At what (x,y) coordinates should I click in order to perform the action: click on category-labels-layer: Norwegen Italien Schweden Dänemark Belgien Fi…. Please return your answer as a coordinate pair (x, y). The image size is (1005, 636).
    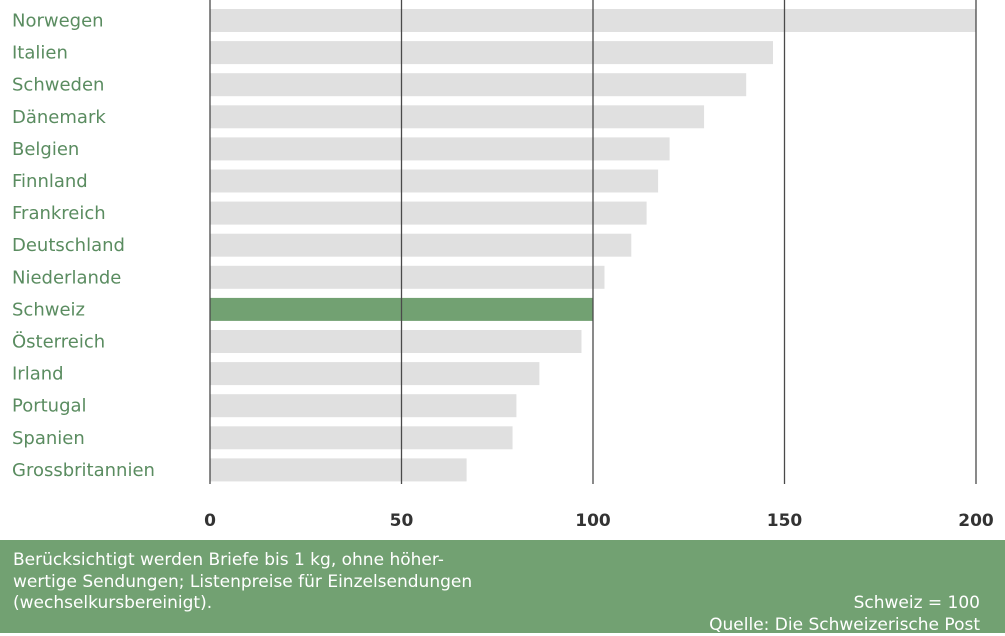
    Looking at the image, I should click on (83, 246).